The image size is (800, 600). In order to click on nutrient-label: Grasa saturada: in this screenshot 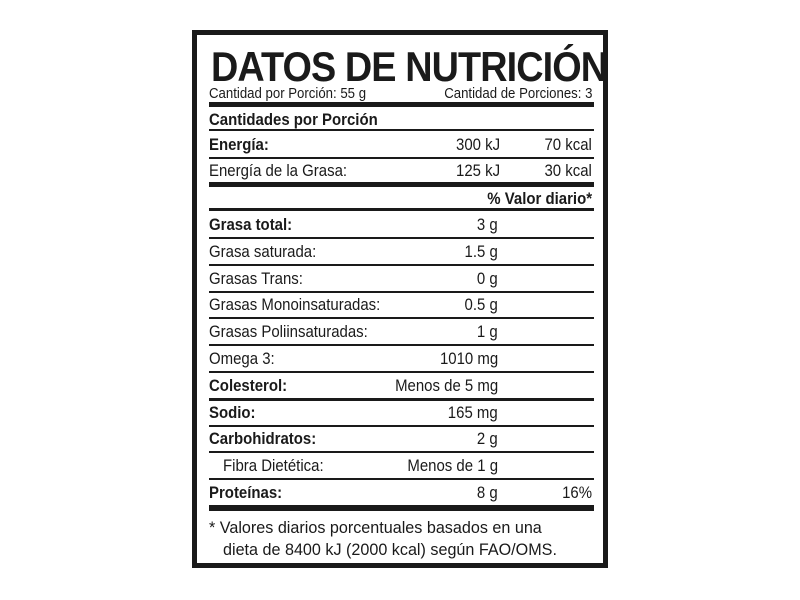, I will do `click(263, 251)`.